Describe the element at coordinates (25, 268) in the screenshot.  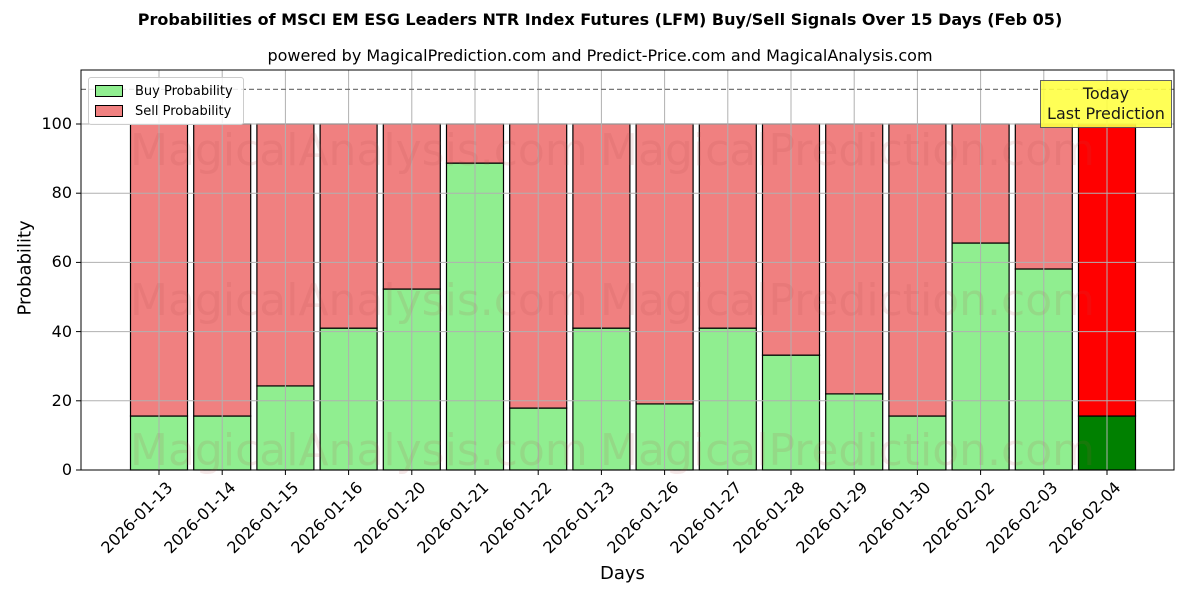
I see `y-axis-label: Probability` at that location.